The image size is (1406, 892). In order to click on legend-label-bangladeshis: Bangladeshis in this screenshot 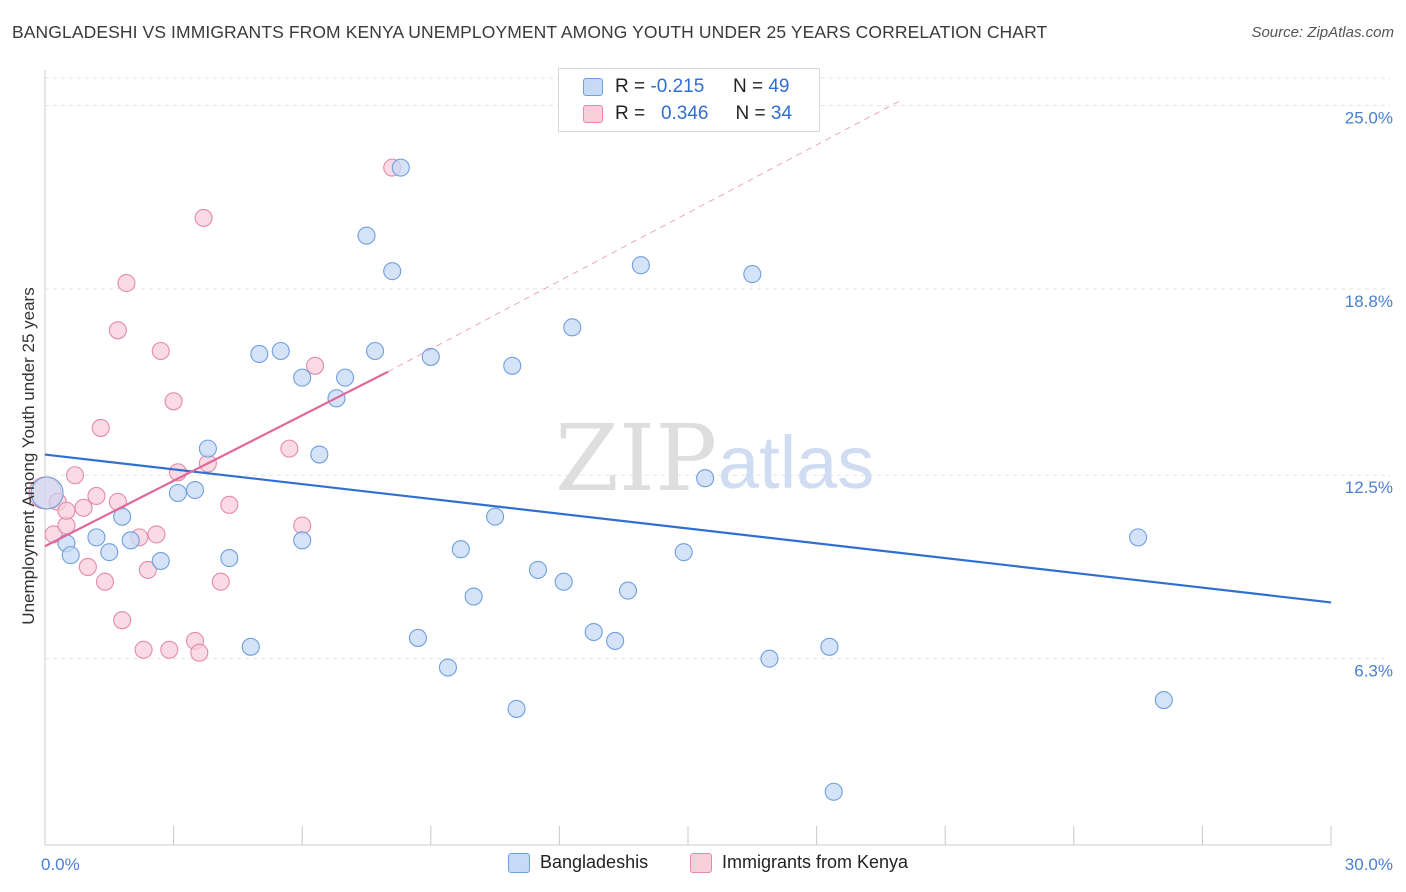, I will do `click(594, 862)`.